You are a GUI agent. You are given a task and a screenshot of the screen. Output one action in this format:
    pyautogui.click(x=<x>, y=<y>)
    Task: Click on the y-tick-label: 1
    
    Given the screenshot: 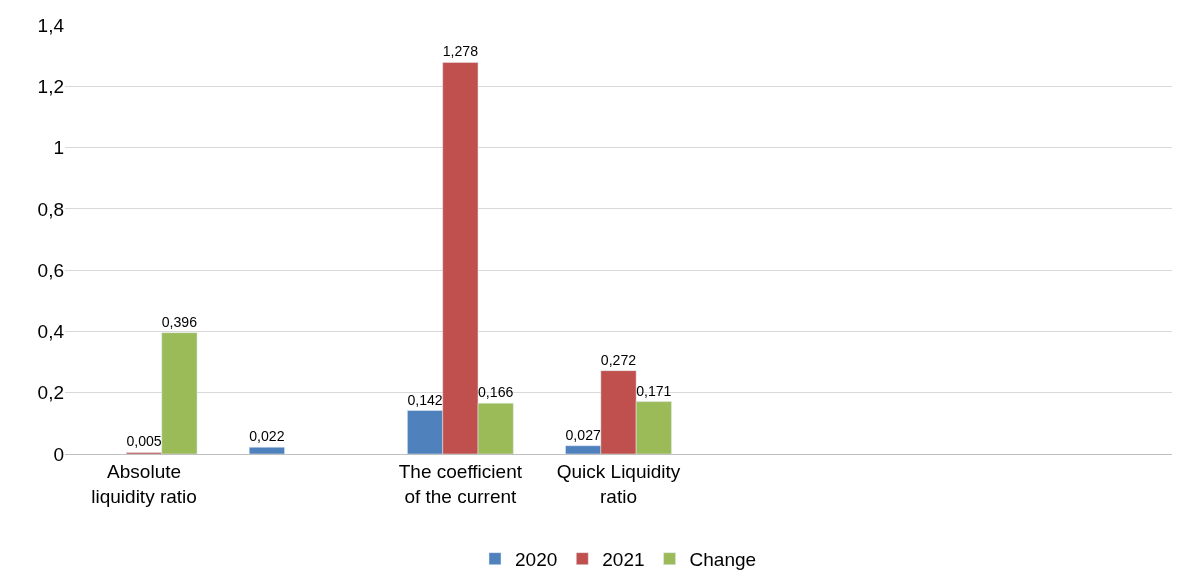 What is the action you would take?
    pyautogui.click(x=58, y=148)
    